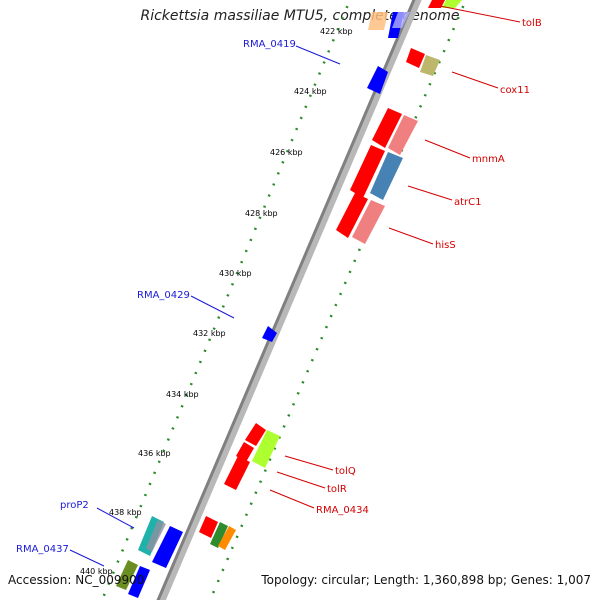 This screenshot has width=600, height=600. What do you see at coordinates (286, 152) in the screenshot?
I see `tick-label-426: 426 kbp` at bounding box center [286, 152].